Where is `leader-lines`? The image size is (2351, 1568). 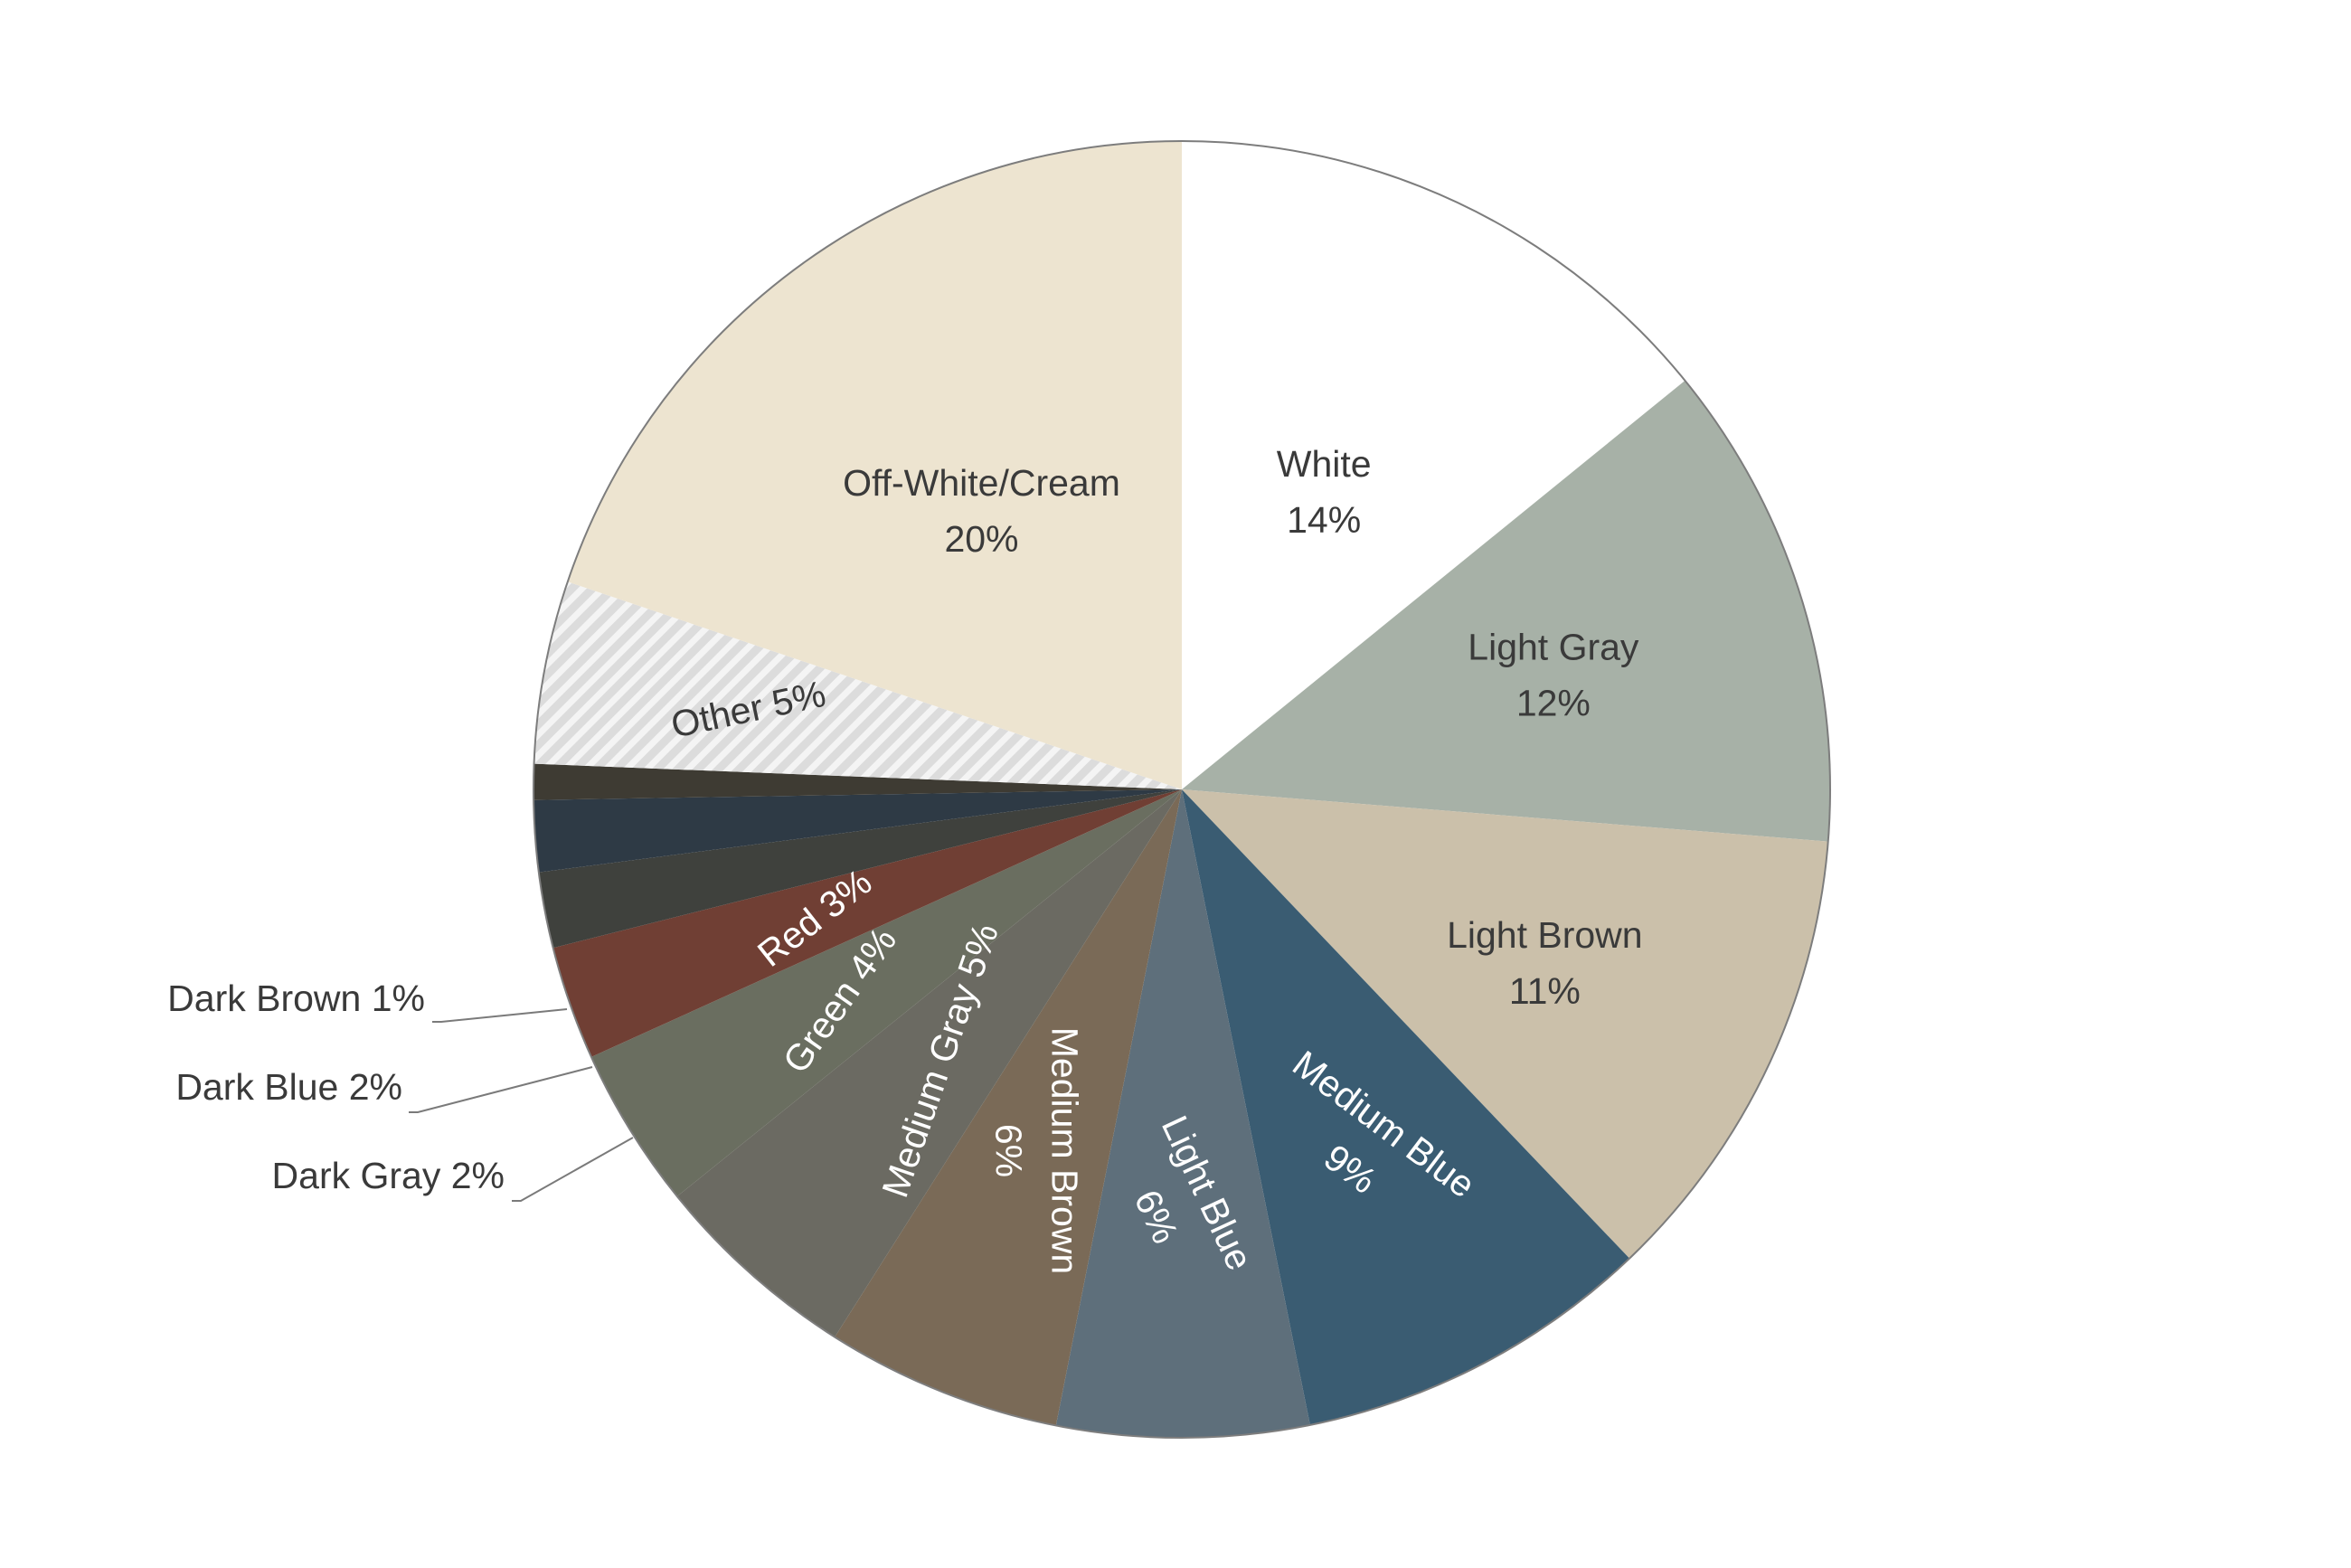
leader-lines is located at coordinates (521, 1105).